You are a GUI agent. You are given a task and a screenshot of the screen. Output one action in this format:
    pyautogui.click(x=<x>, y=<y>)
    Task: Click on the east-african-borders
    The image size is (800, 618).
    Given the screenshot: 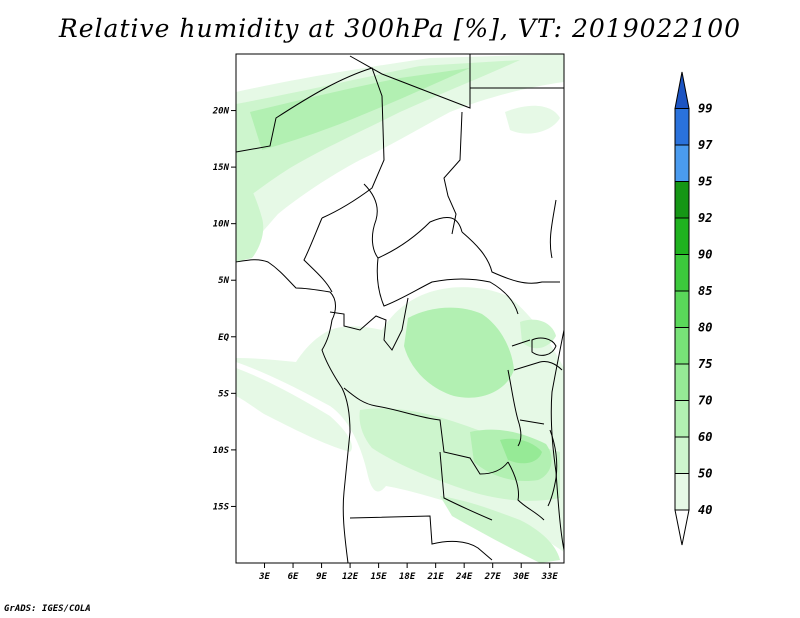 What is the action you would take?
    pyautogui.click(x=537, y=382)
    